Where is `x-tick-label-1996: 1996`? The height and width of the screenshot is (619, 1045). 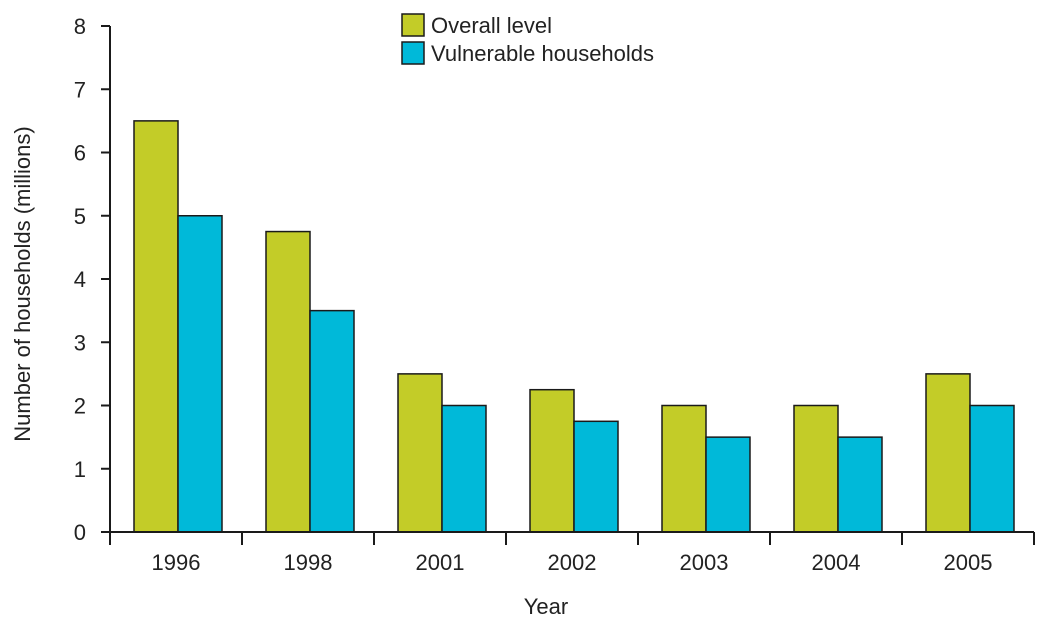 x-tick-label-1996: 1996 is located at coordinates (176, 562).